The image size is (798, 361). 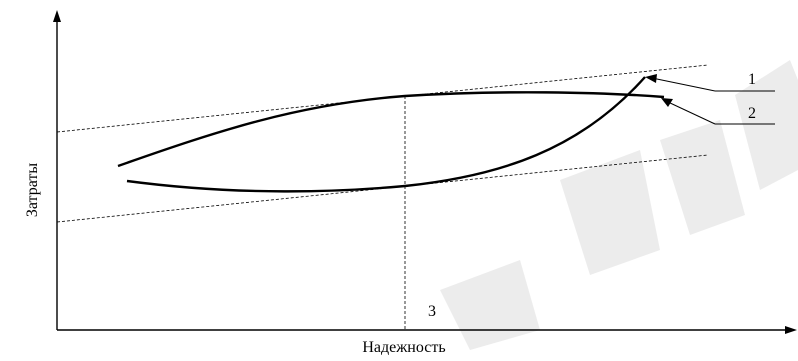 I want to click on optimum-marker-label: 3, so click(x=432, y=311).